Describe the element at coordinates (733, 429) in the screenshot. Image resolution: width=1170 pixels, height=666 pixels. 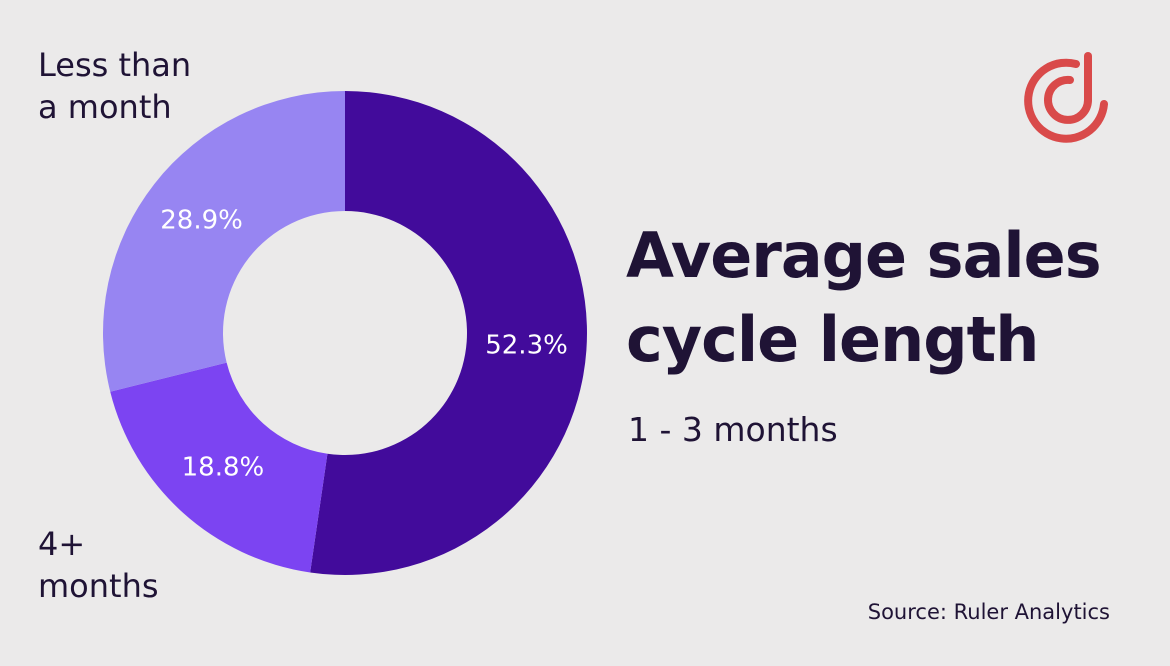
I see `chart-subtitle: 1 - 3 months` at that location.